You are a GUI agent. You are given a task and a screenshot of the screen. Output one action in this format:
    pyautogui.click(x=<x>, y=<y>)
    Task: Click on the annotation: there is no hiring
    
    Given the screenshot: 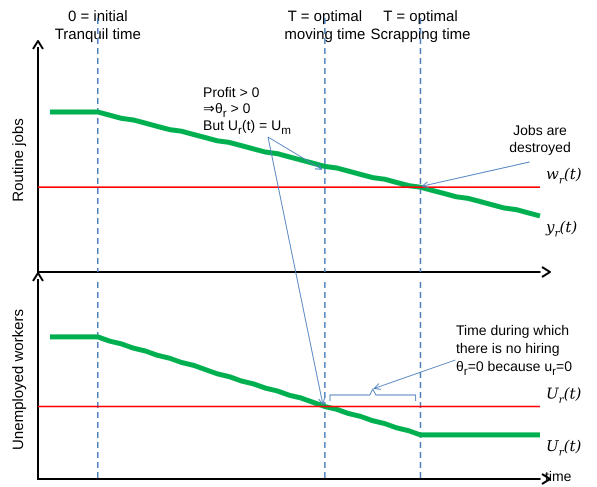 What is the action you would take?
    pyautogui.click(x=508, y=348)
    